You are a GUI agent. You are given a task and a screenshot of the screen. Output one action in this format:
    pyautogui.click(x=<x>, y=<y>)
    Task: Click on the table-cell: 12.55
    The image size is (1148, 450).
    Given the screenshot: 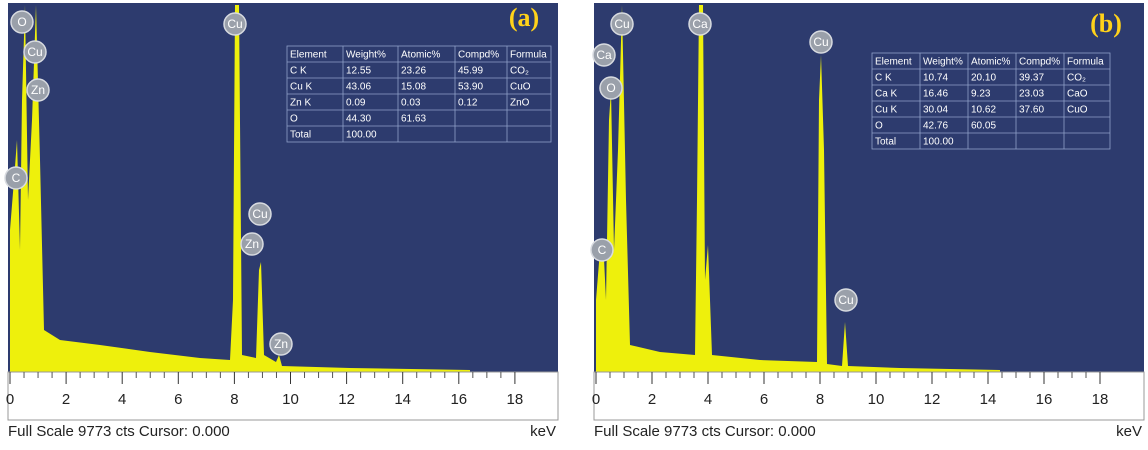 What is the action you would take?
    pyautogui.click(x=358, y=71)
    